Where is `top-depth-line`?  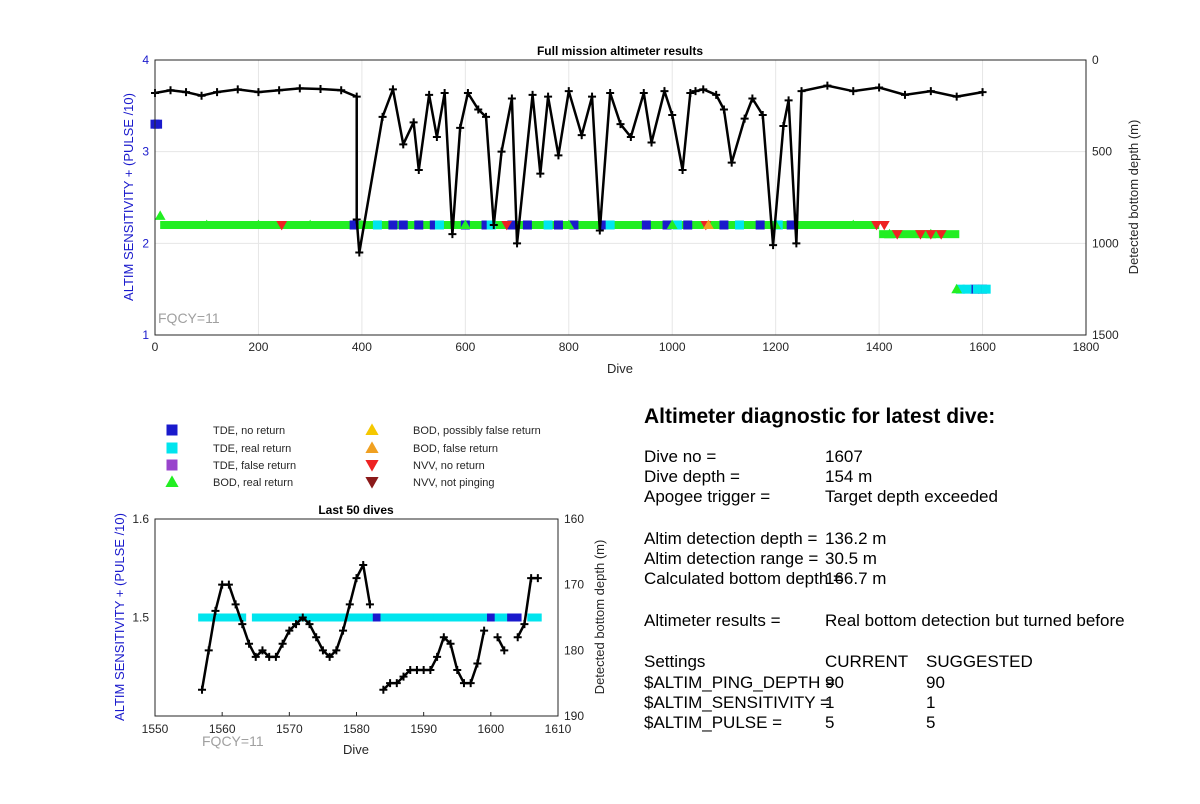
top-depth-line is located at coordinates (568, 168).